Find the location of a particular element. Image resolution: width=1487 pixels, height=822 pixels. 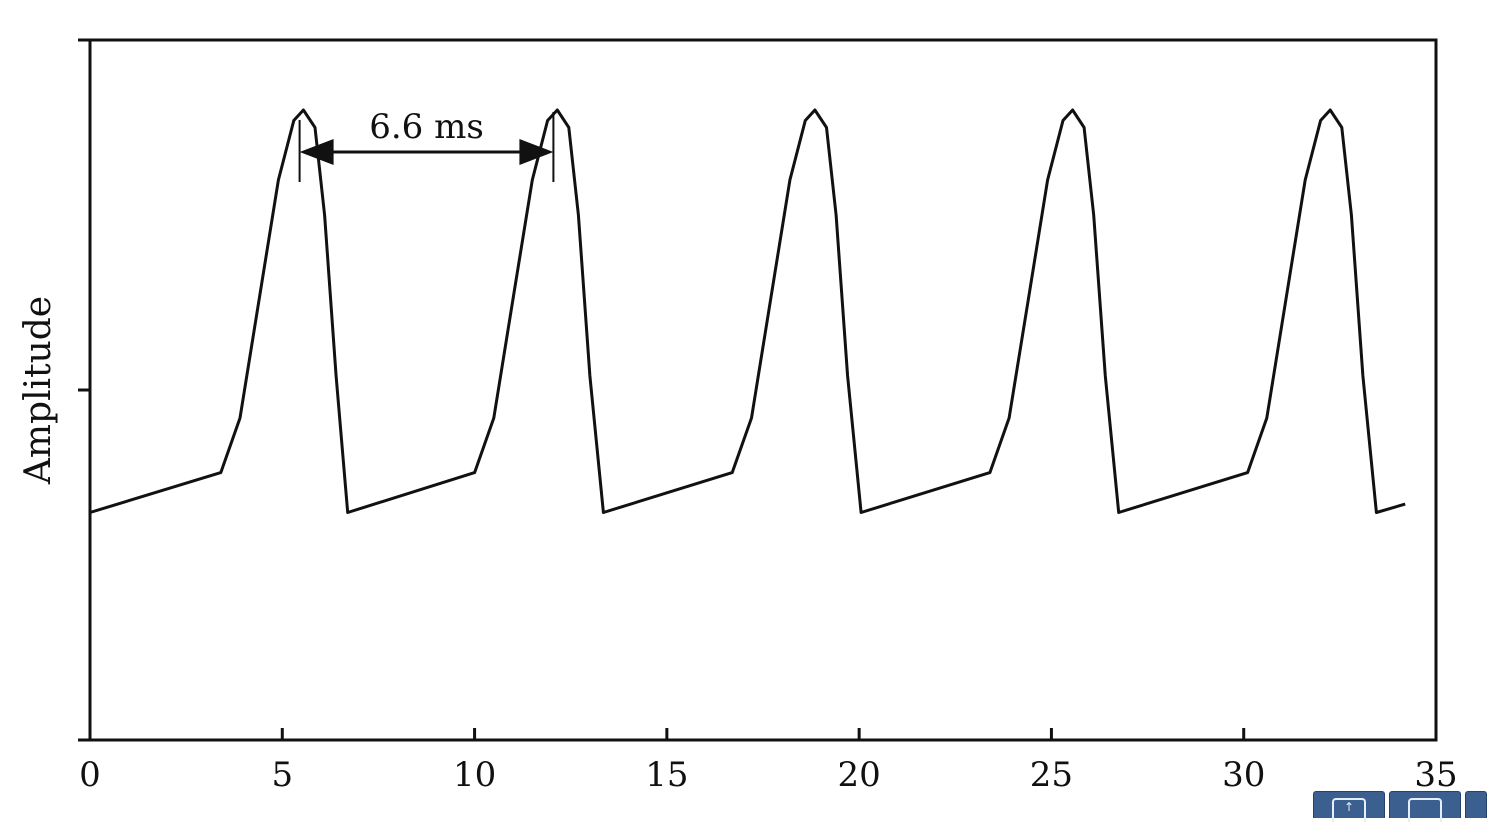

x-tick-label: 0 is located at coordinates (90, 775).